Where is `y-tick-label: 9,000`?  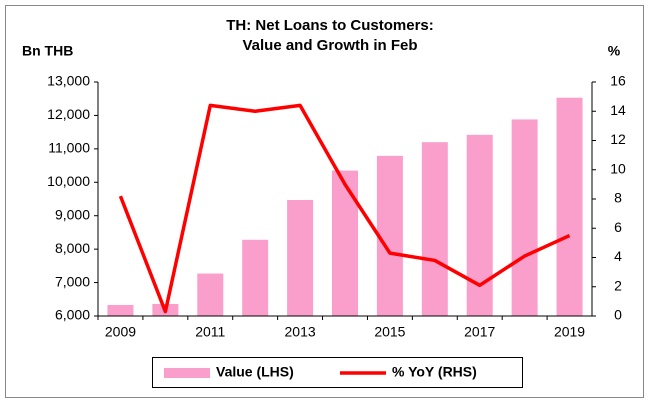
y-tick-label: 9,000 is located at coordinates (72, 214).